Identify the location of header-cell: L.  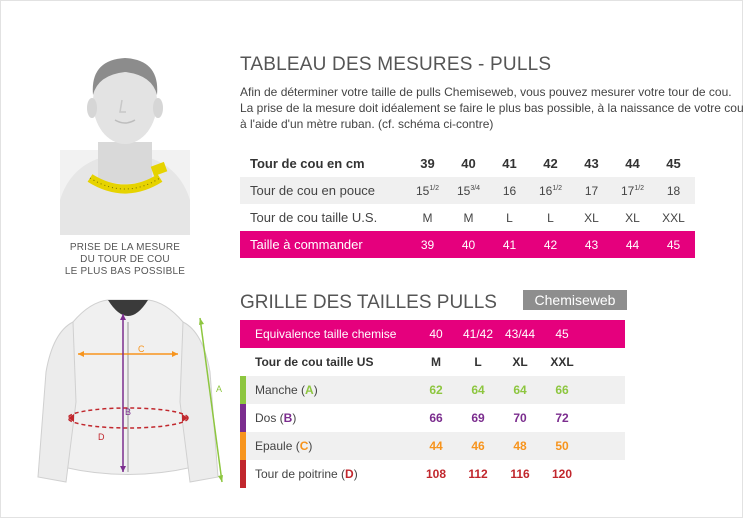
(478, 362).